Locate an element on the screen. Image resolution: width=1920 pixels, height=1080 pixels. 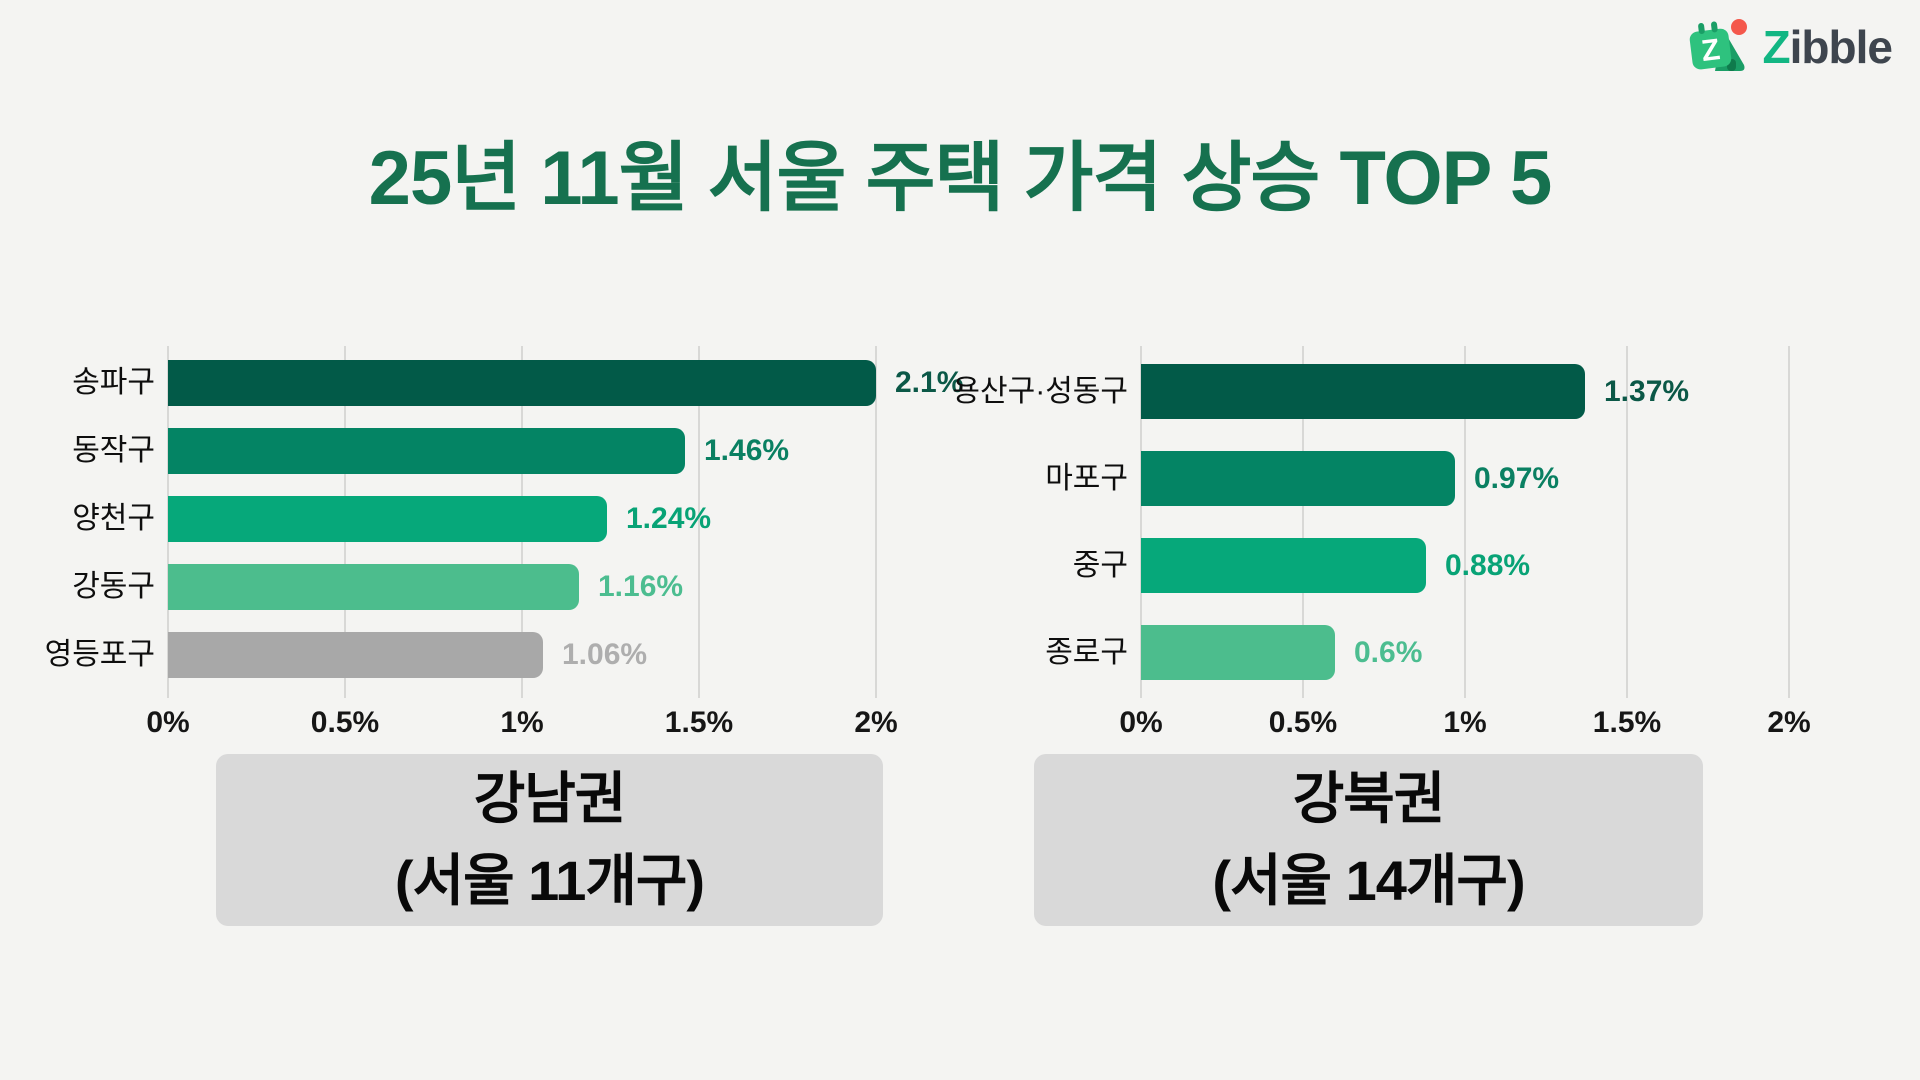
category-label: 중구 is located at coordinates (1100, 565).